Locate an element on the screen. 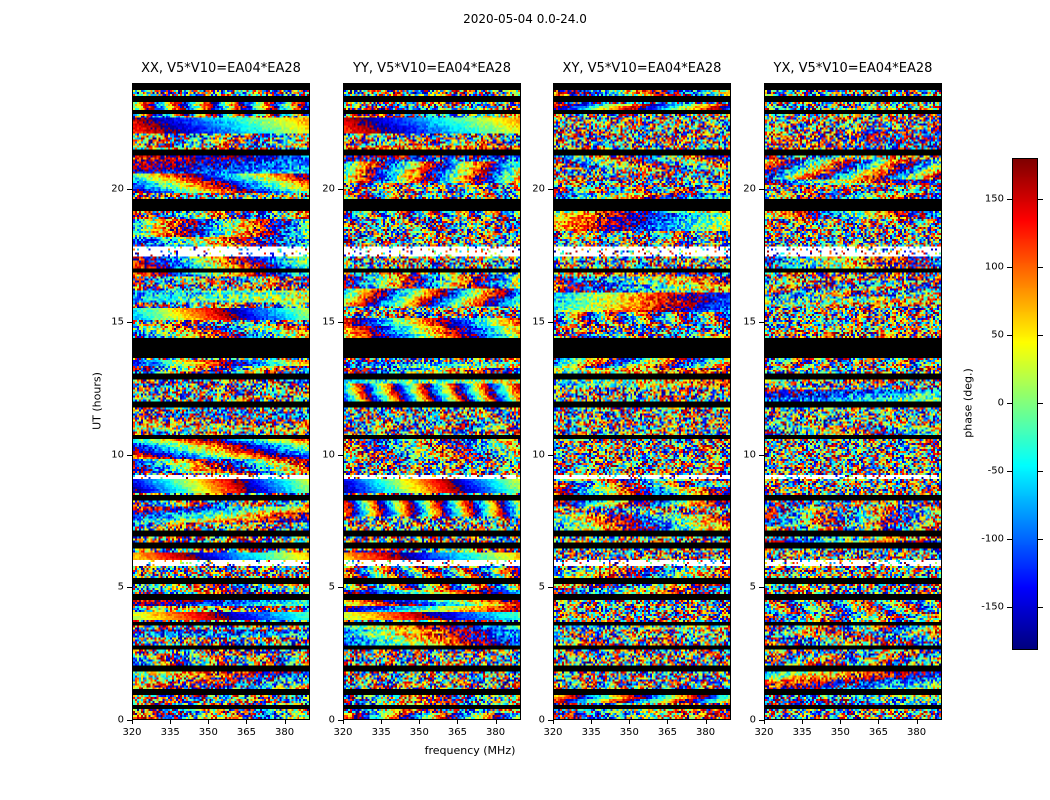 The image size is (1050, 800). panel-frame-YY is located at coordinates (432, 401).